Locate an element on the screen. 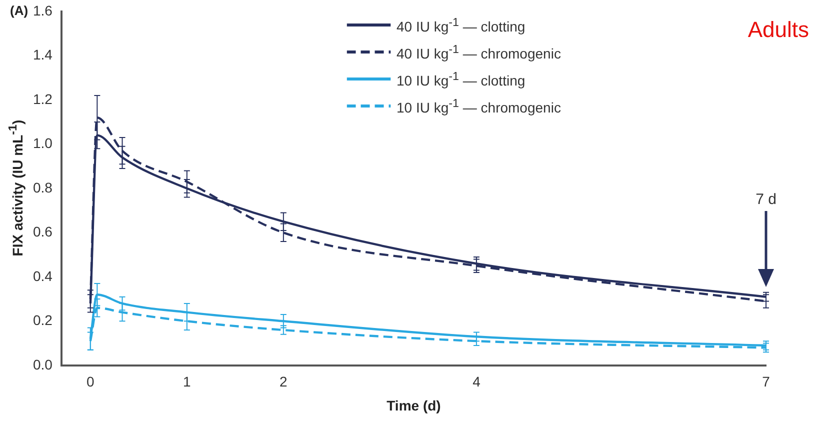  y-tick-label: 0.4 is located at coordinates (42, 276).